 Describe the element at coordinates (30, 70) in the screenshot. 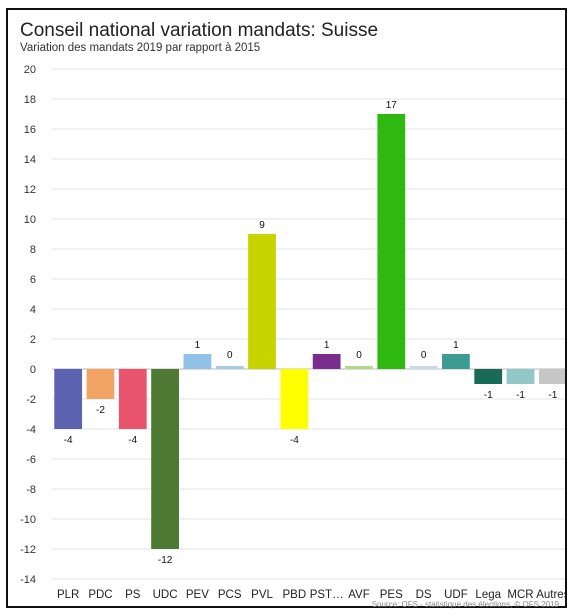

I see `y-tick-label: 20` at that location.